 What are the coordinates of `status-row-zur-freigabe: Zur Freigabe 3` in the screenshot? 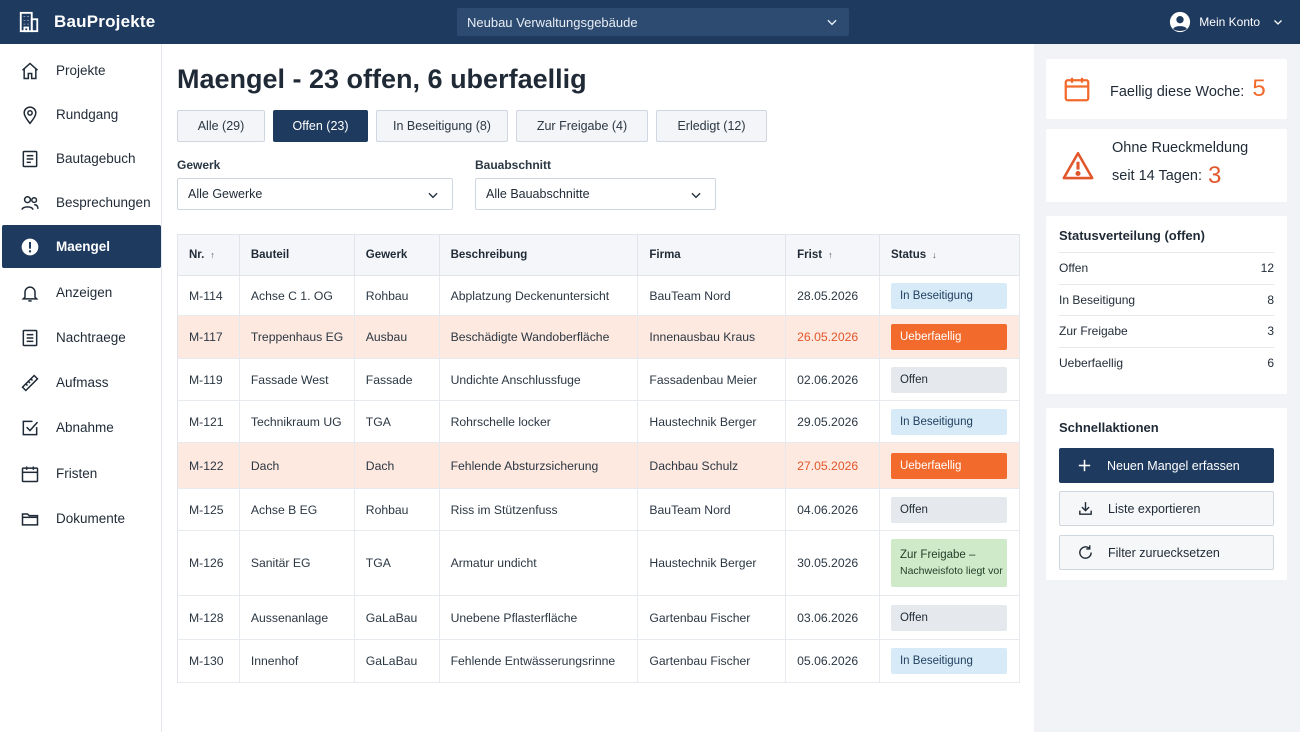 It's located at (1166, 332).